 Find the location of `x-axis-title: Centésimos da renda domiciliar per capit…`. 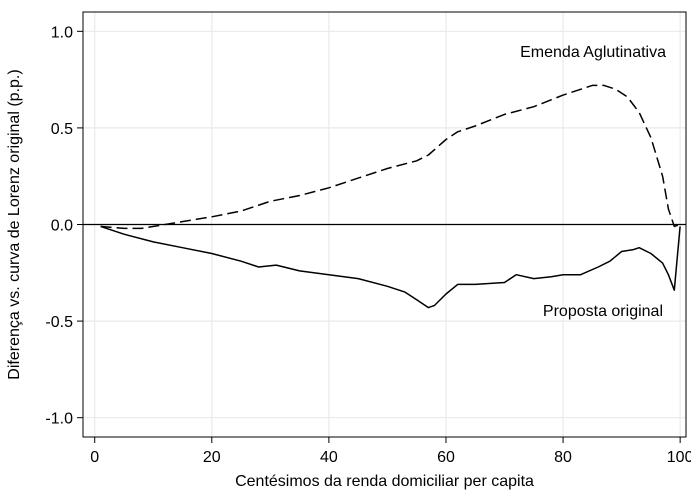

x-axis-title: Centésimos da renda domiciliar per capit… is located at coordinates (384, 481).